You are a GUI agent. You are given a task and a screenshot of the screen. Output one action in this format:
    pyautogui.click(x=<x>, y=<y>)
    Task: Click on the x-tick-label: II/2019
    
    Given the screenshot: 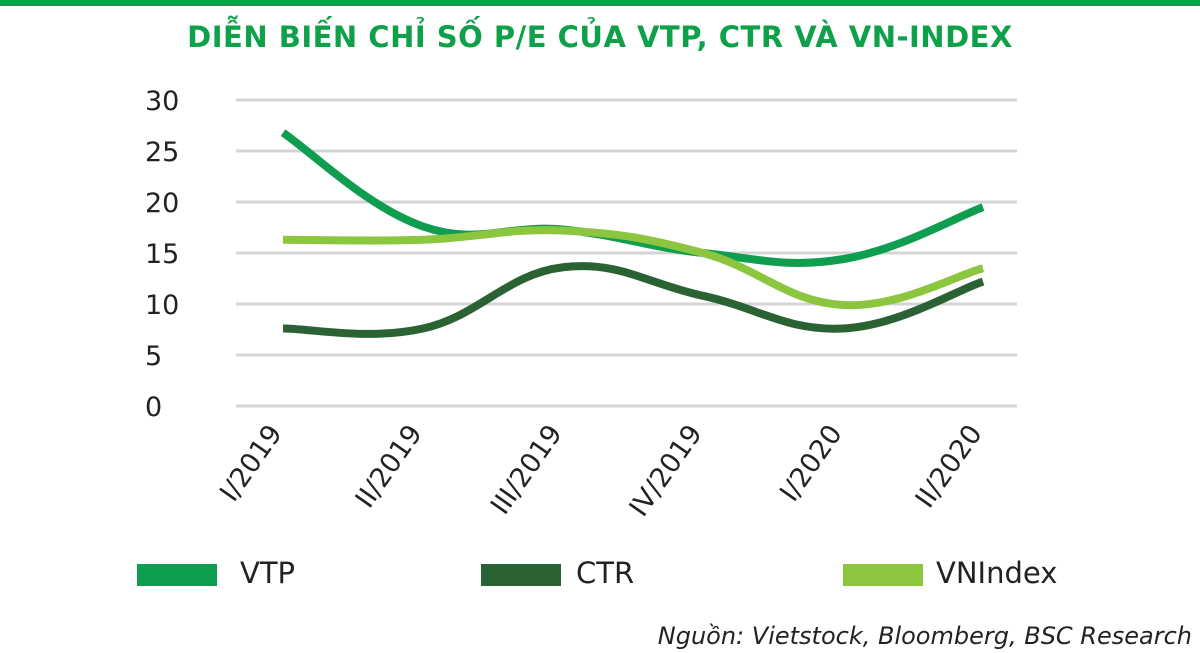 What is the action you would take?
    pyautogui.click(x=389, y=466)
    